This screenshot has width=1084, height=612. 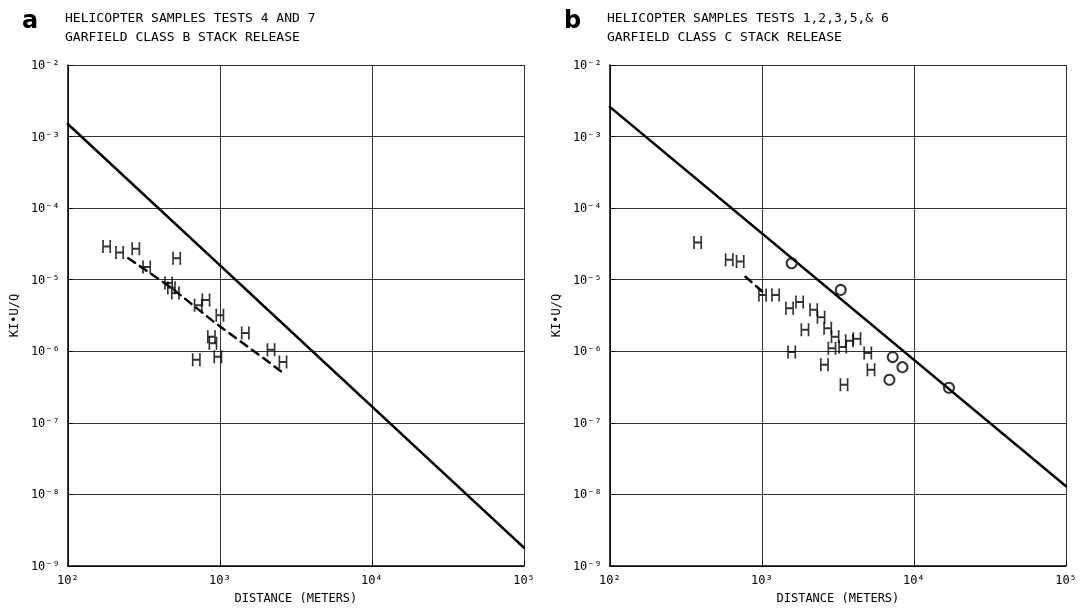 What do you see at coordinates (190, 17) in the screenshot?
I see `chart-title: HELICOPTER SAMPLES TESTS 4 AND 7` at bounding box center [190, 17].